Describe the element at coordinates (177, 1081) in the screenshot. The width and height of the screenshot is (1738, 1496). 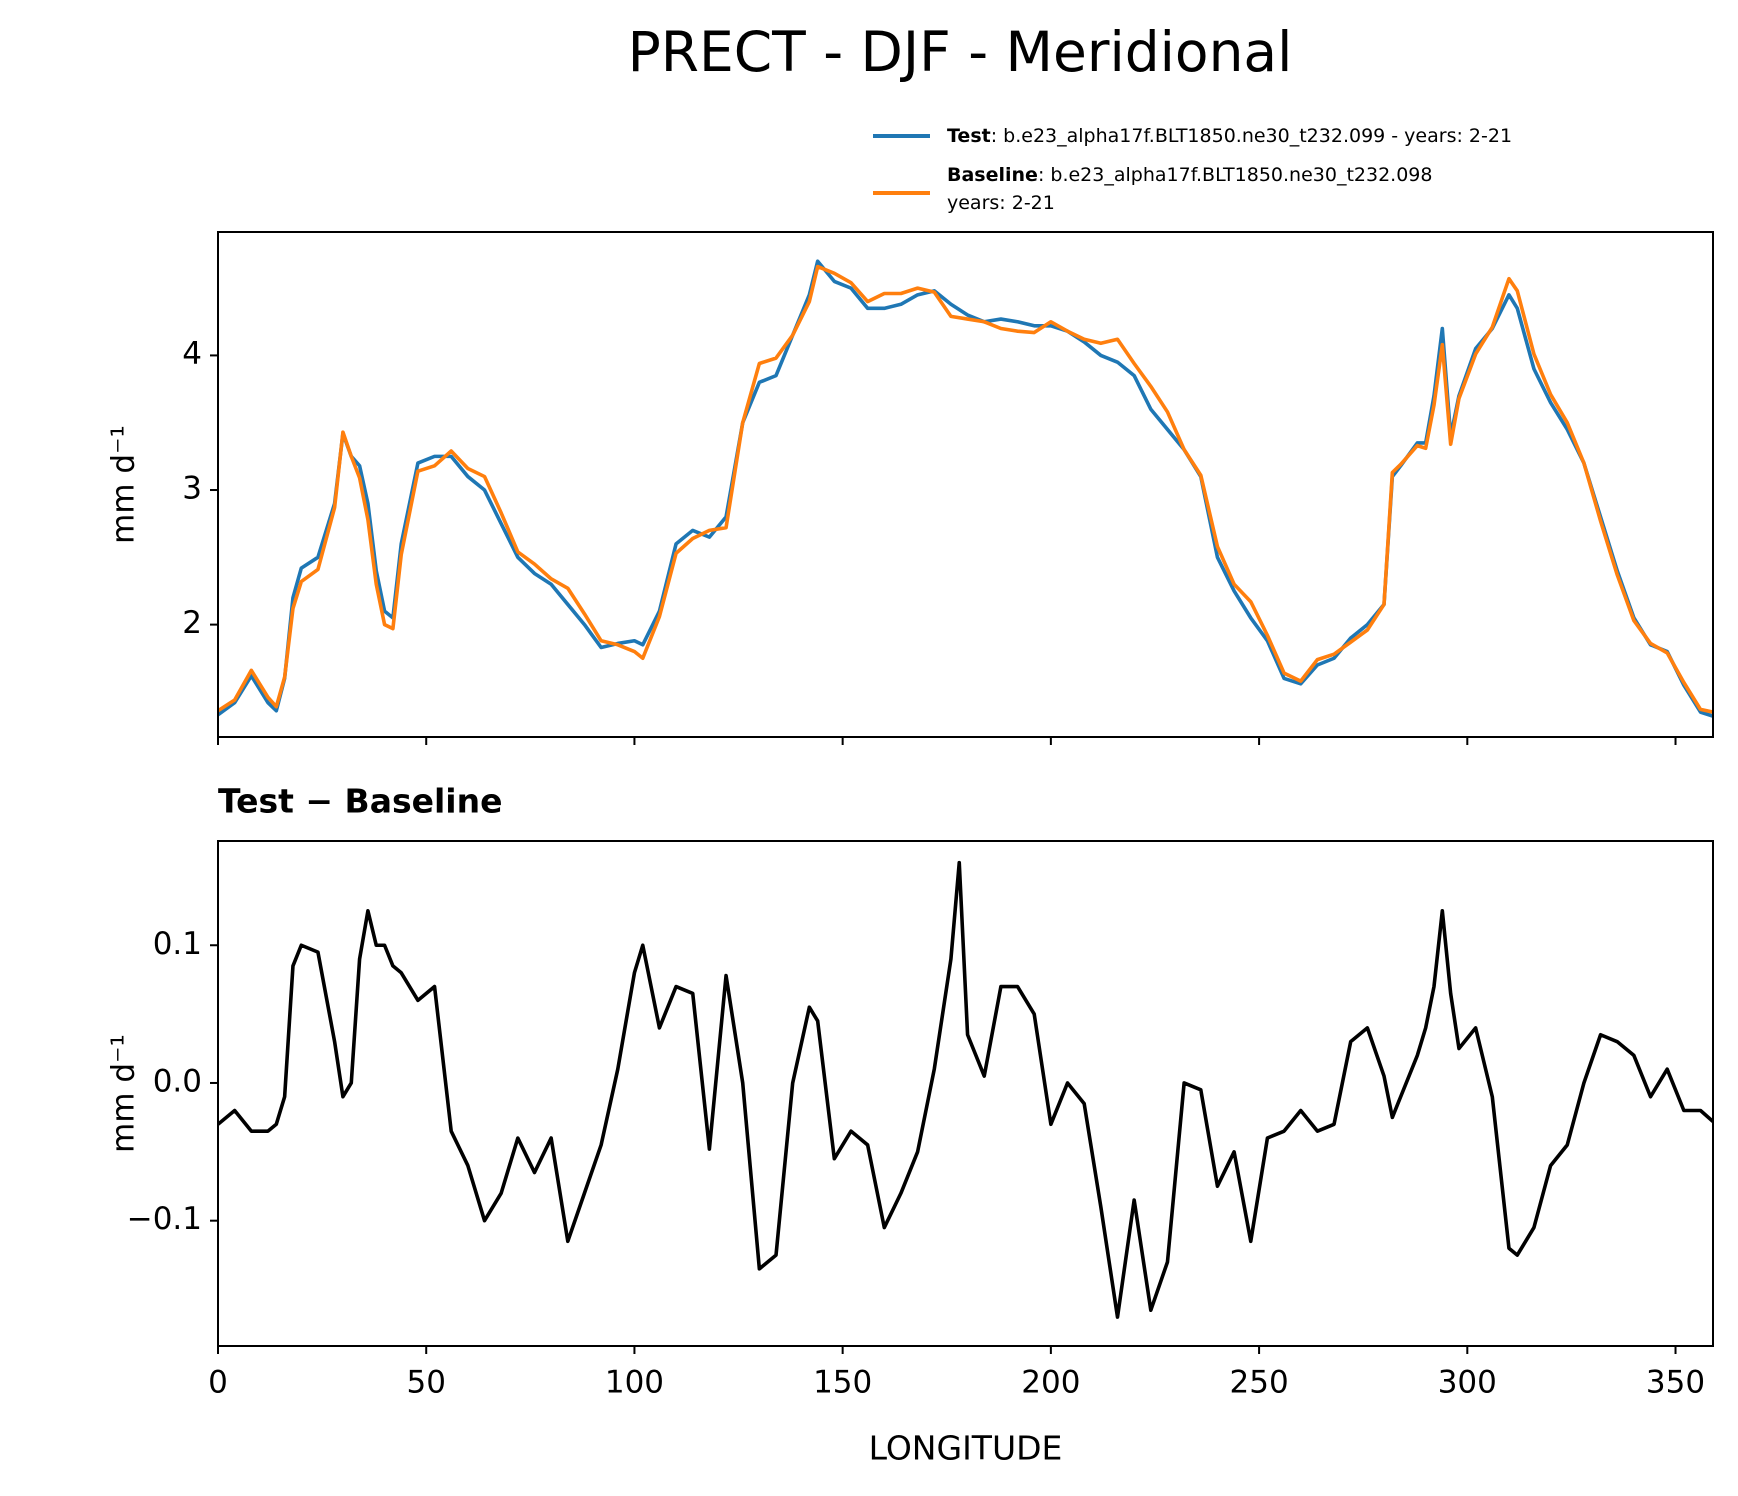
I see `y-tick-label: 0.0` at that location.